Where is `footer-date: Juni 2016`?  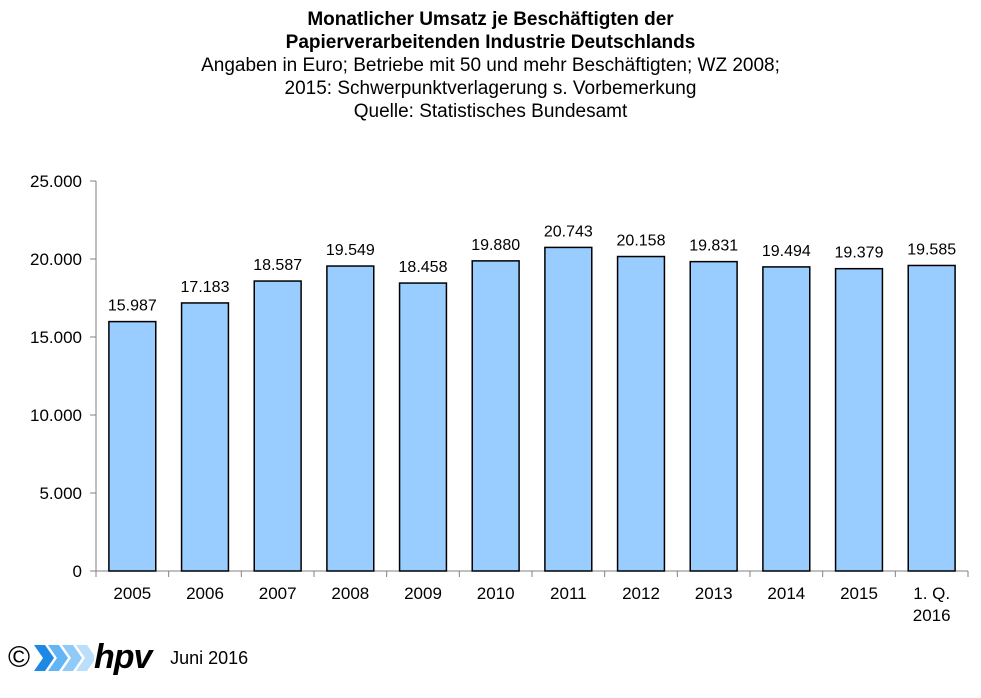 footer-date: Juni 2016 is located at coordinates (209, 657).